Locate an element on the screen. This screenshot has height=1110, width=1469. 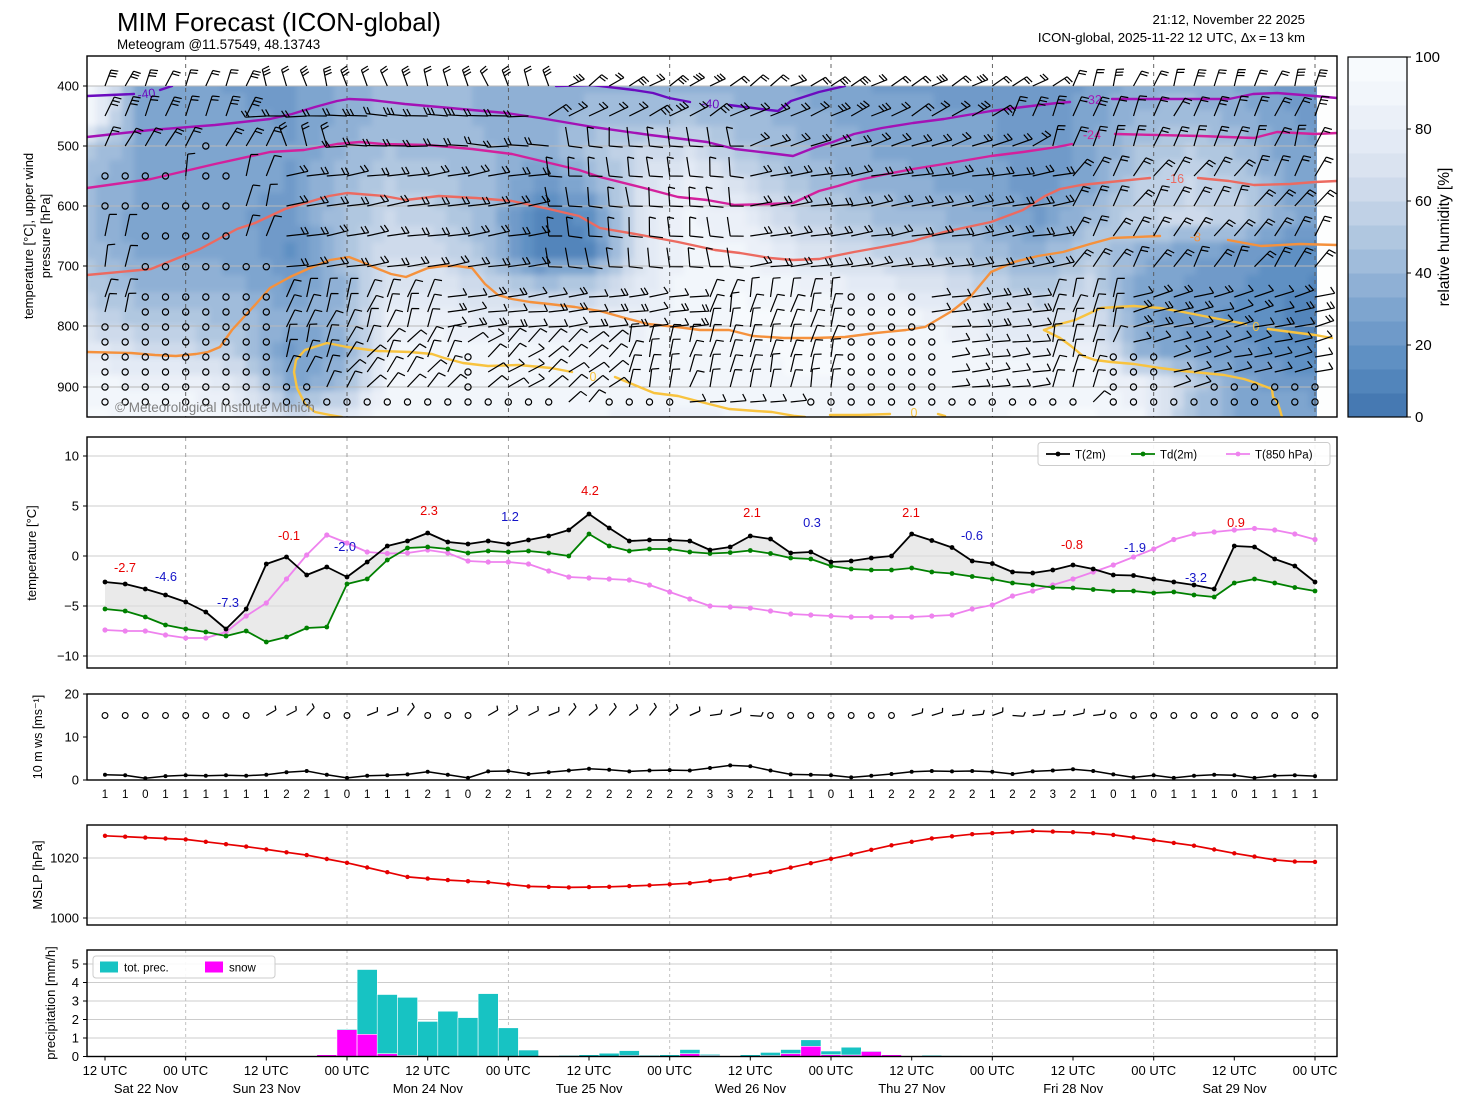
svg-text: Mon 24 Nov is located at coordinates (428, 1088).